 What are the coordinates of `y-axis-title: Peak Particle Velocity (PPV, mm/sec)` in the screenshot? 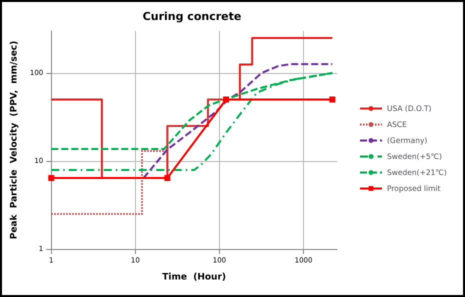 It's located at (15, 140).